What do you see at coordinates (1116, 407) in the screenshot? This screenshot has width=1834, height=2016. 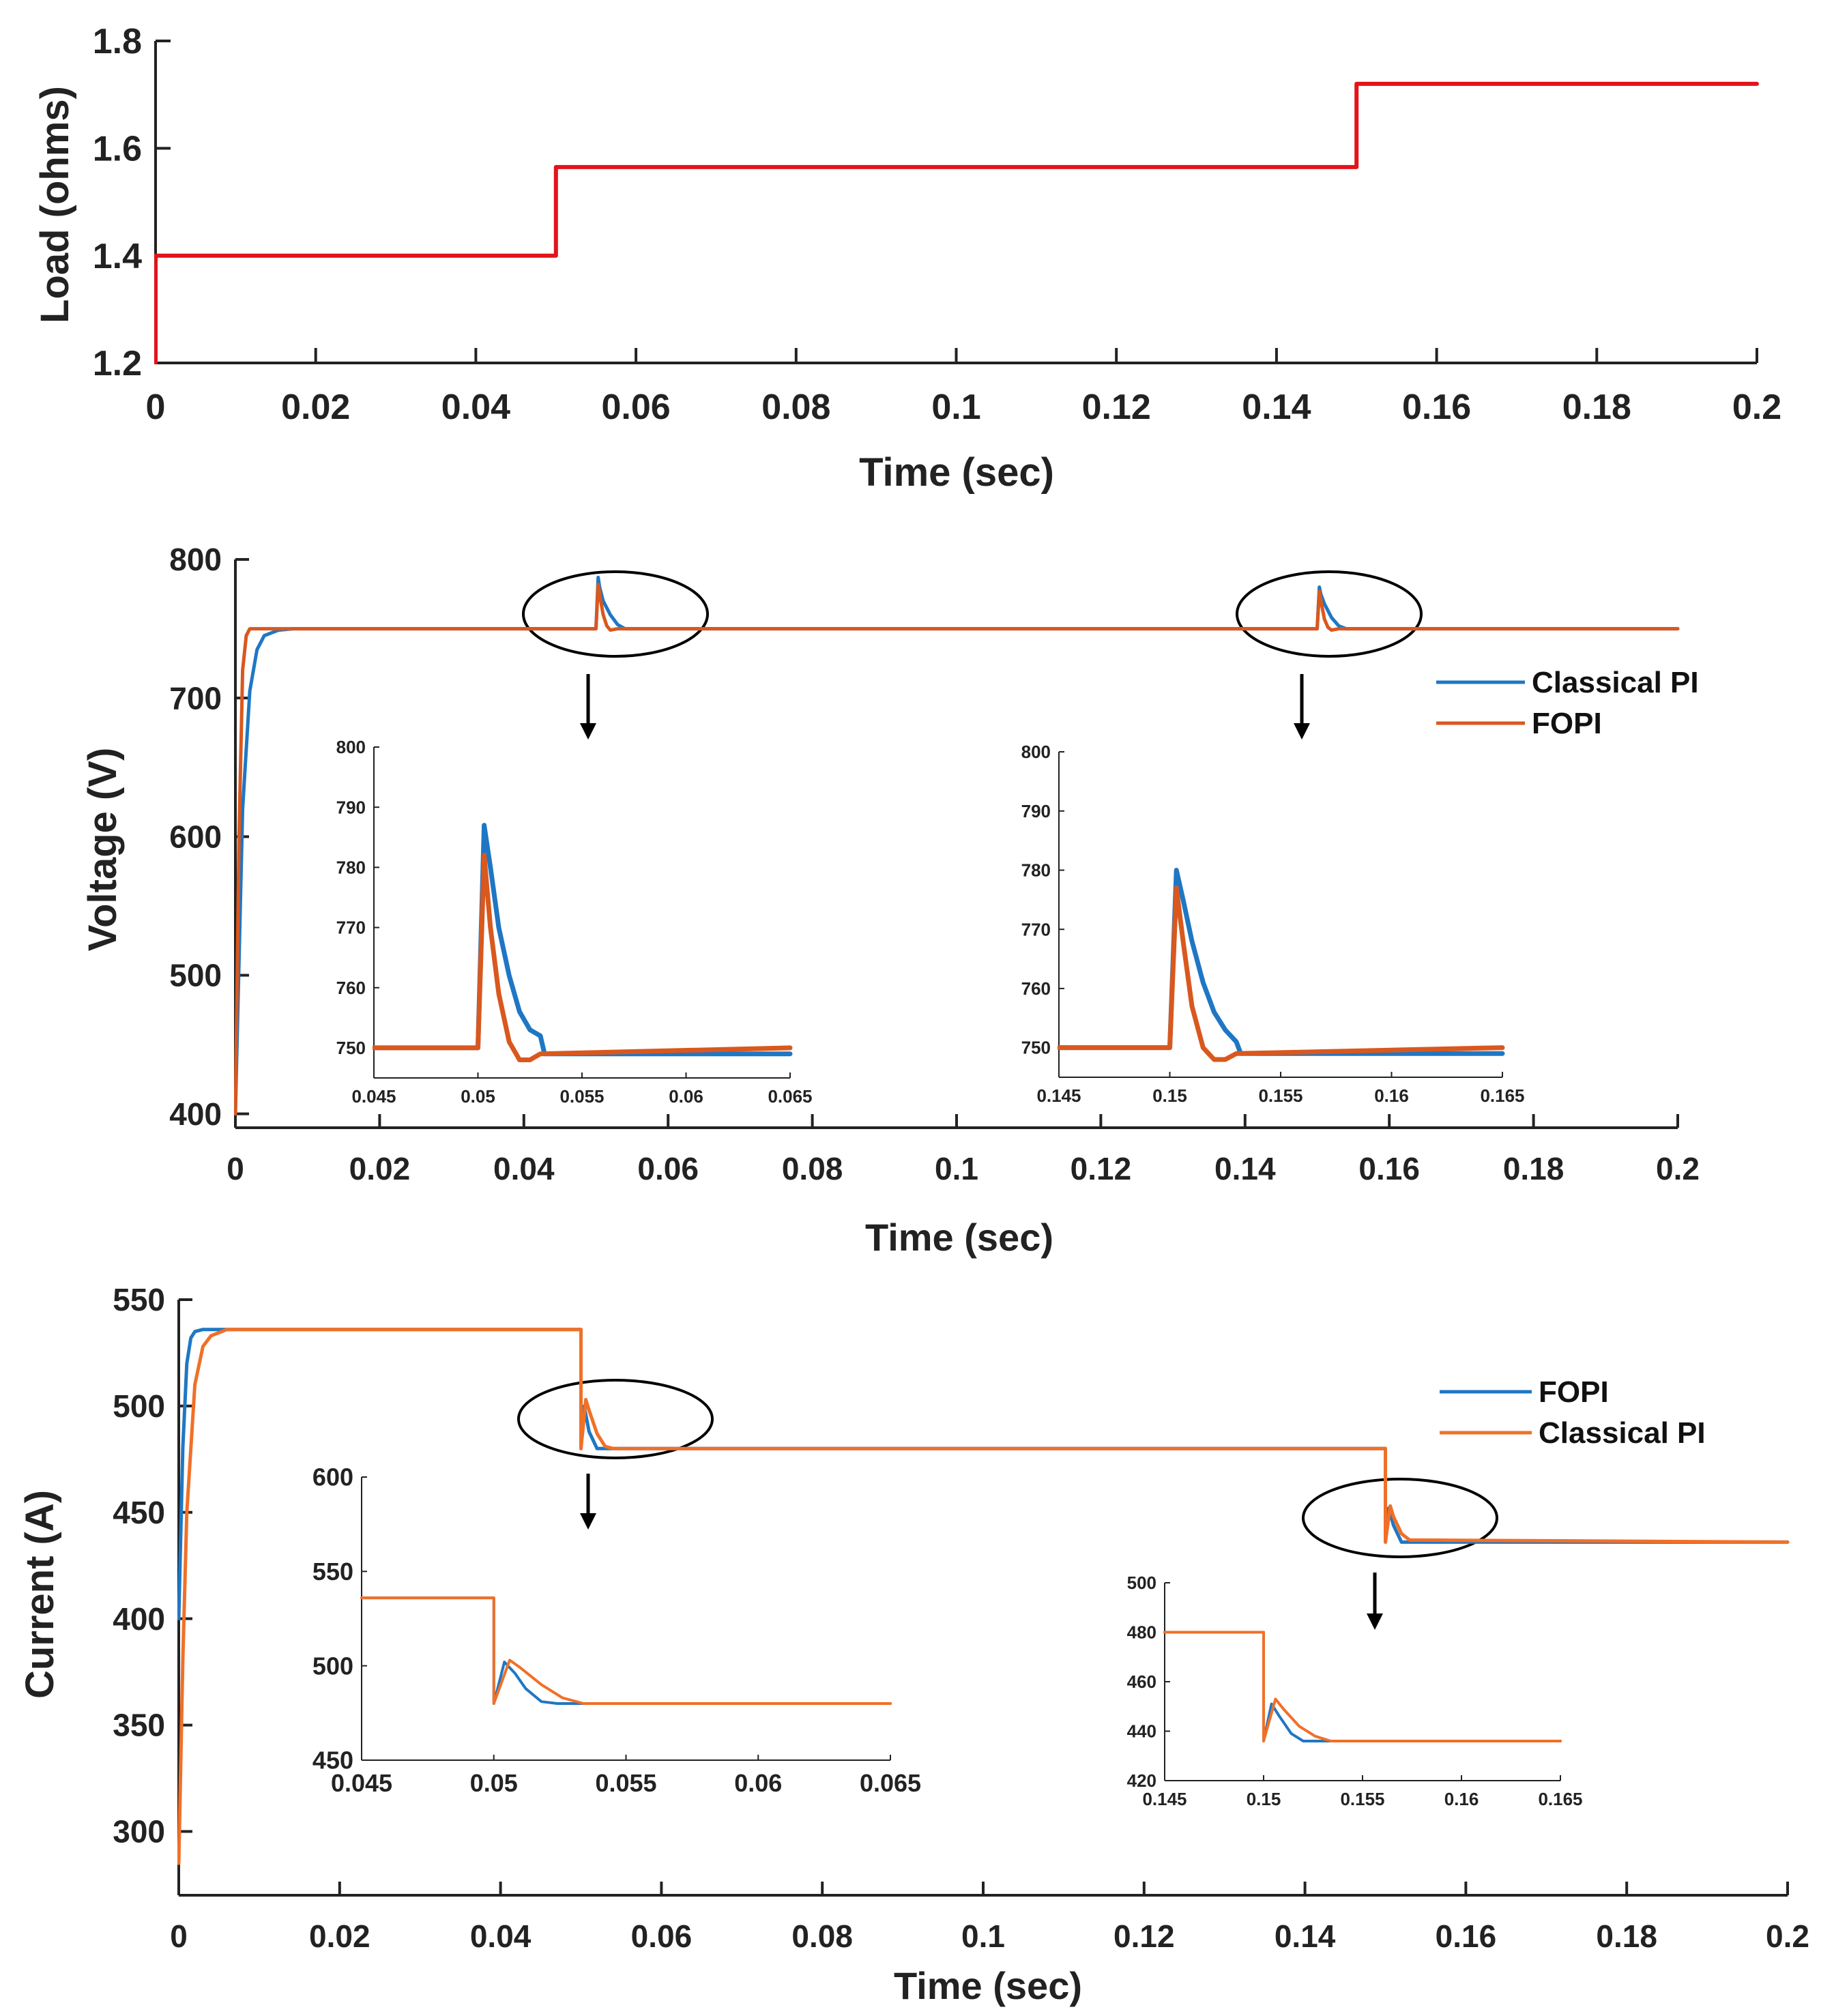 I see `load-x-tick-label: 0.12` at bounding box center [1116, 407].